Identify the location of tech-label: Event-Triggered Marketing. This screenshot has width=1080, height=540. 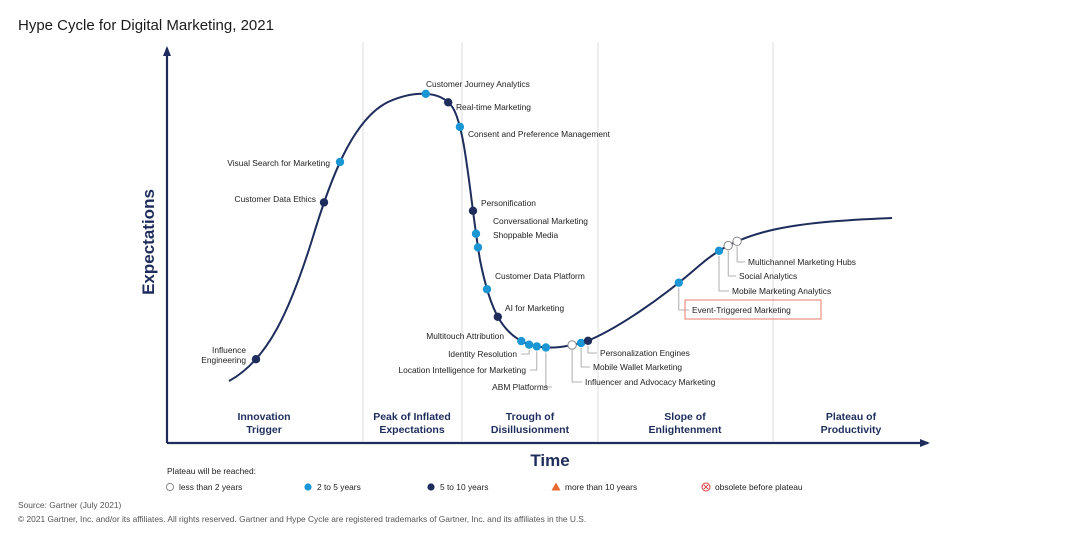
(741, 310).